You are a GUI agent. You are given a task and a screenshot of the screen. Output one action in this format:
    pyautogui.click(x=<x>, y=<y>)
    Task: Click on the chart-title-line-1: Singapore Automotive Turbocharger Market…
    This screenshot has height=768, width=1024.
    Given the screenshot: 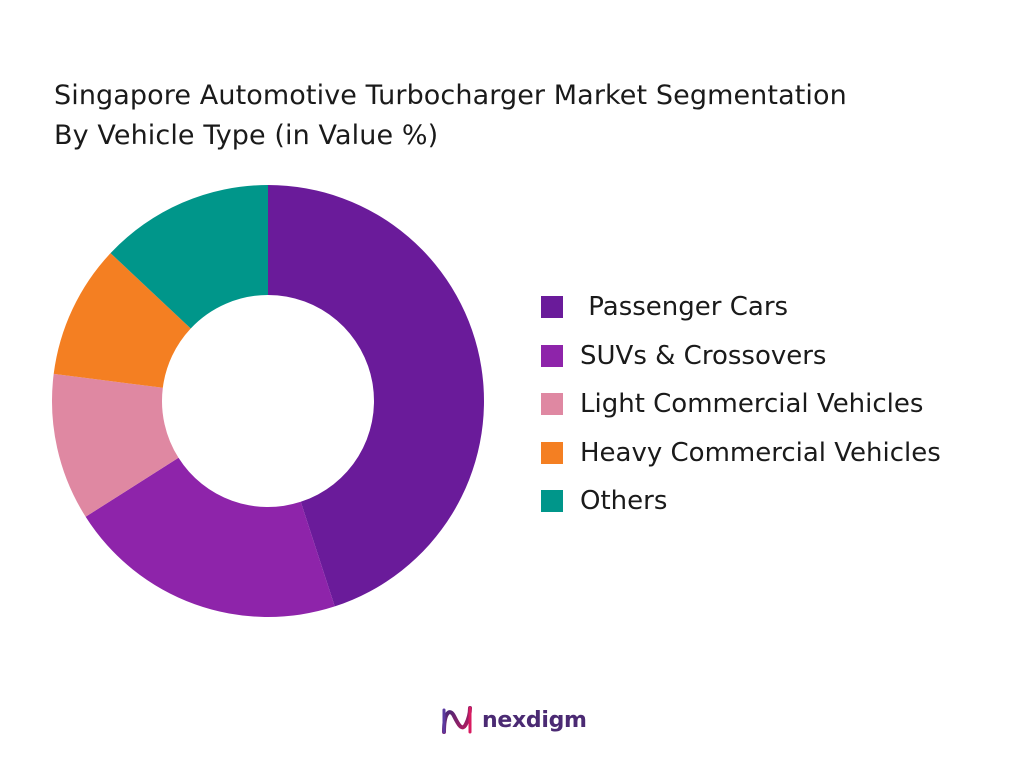 What is the action you would take?
    pyautogui.click(x=450, y=95)
    